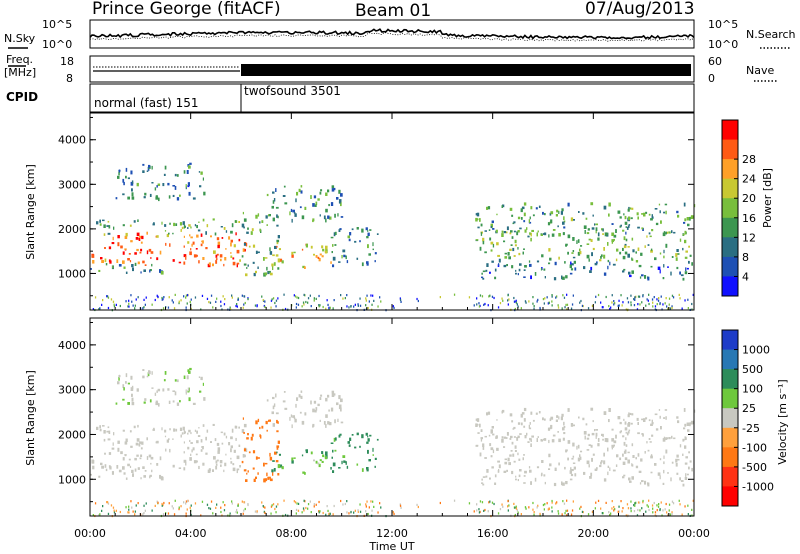  Describe the element at coordinates (72, 140) in the screenshot. I see `power-ytick-label: 4000` at that location.